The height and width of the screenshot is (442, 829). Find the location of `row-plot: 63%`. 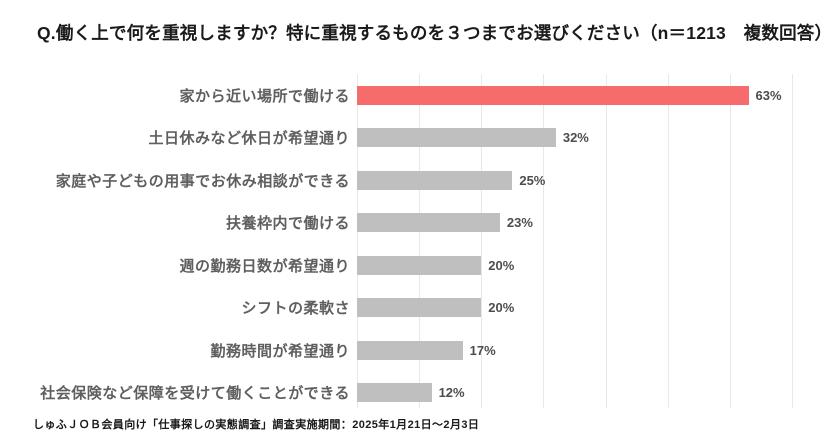

row-plot: 63% is located at coordinates (574, 95).